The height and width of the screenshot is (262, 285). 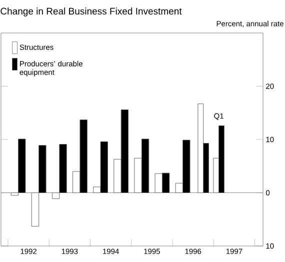 What do you see at coordinates (91, 12) in the screenshot?
I see `chart-title: Change in Real Business Fixed Investment` at bounding box center [91, 12].